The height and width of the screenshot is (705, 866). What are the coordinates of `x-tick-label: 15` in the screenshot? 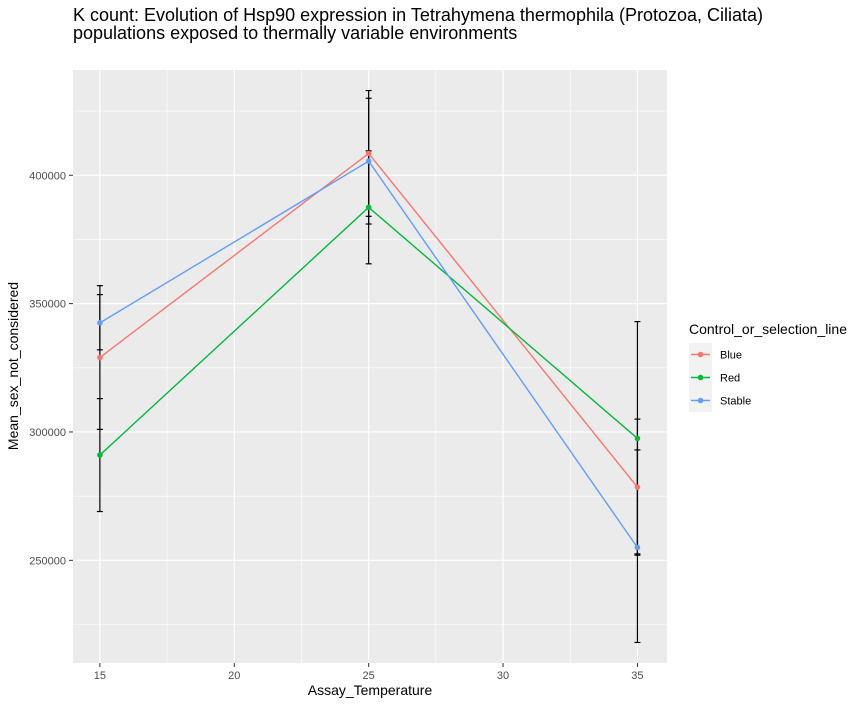 It's located at (100, 676).